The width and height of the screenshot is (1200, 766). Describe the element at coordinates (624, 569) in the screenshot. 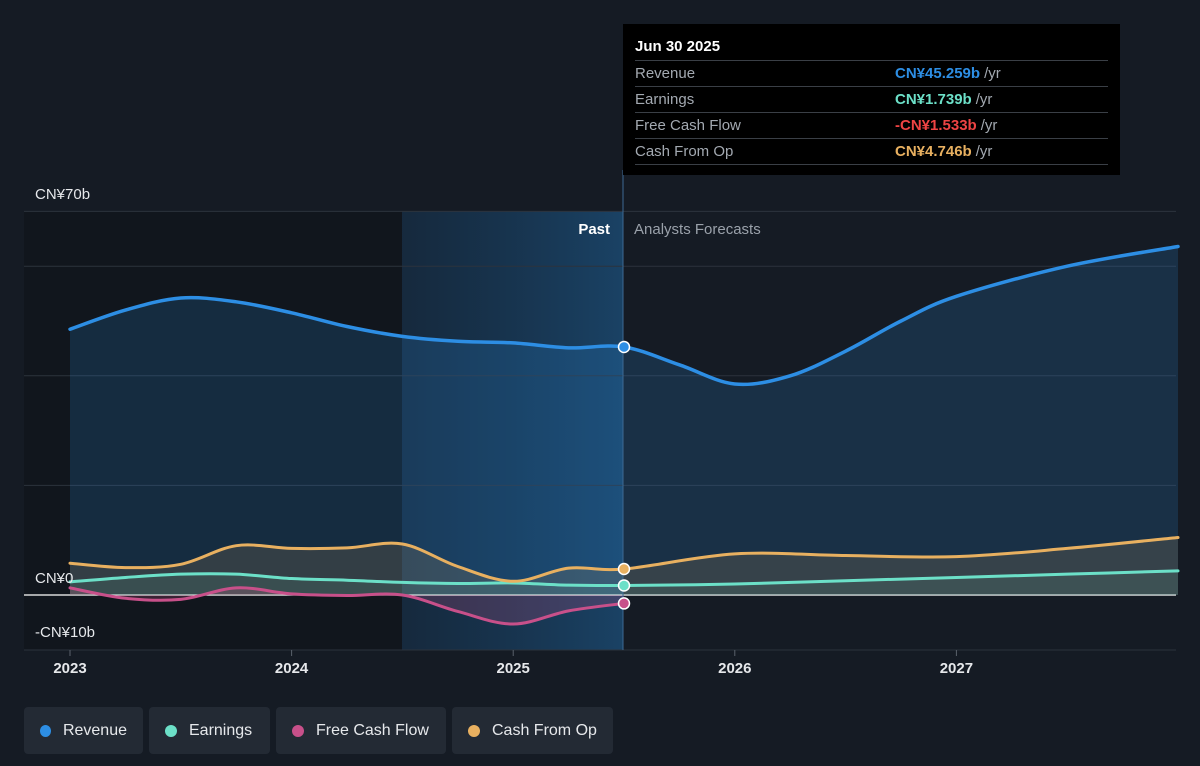

I see `marker-cash-from-op` at that location.